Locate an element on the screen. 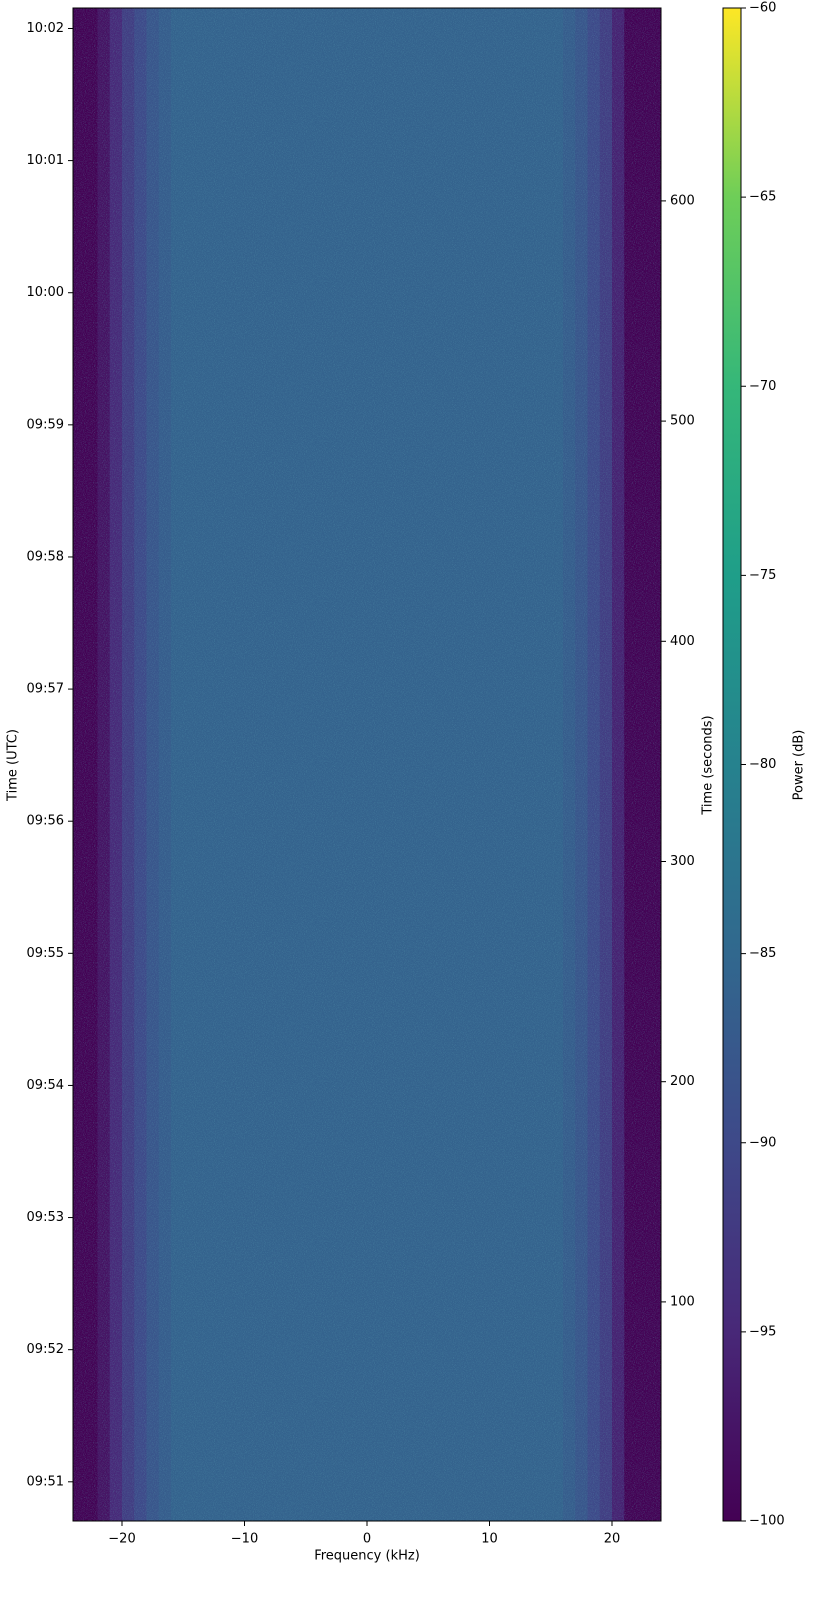 This screenshot has height=1603, width=832. colorbar-tick-label: −65 is located at coordinates (762, 197).